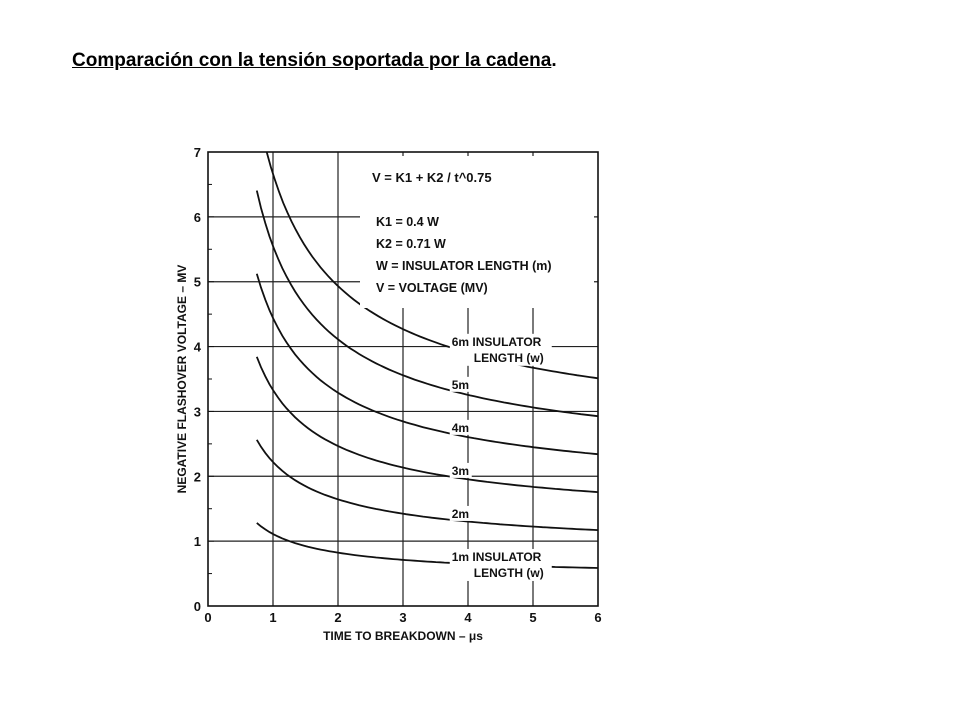 The height and width of the screenshot is (720, 960). I want to click on curve-label-1m-length: LENGTH (w), so click(509, 573).